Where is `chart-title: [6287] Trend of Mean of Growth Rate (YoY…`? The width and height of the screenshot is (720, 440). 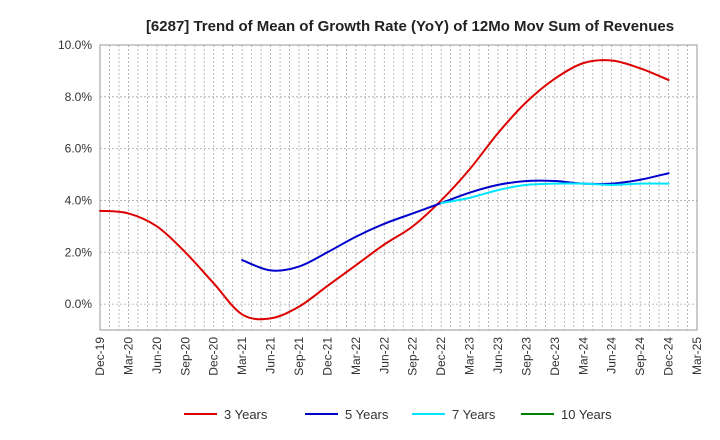
chart-title: [6287] Trend of Mean of Growth Rate (YoY… is located at coordinates (410, 26).